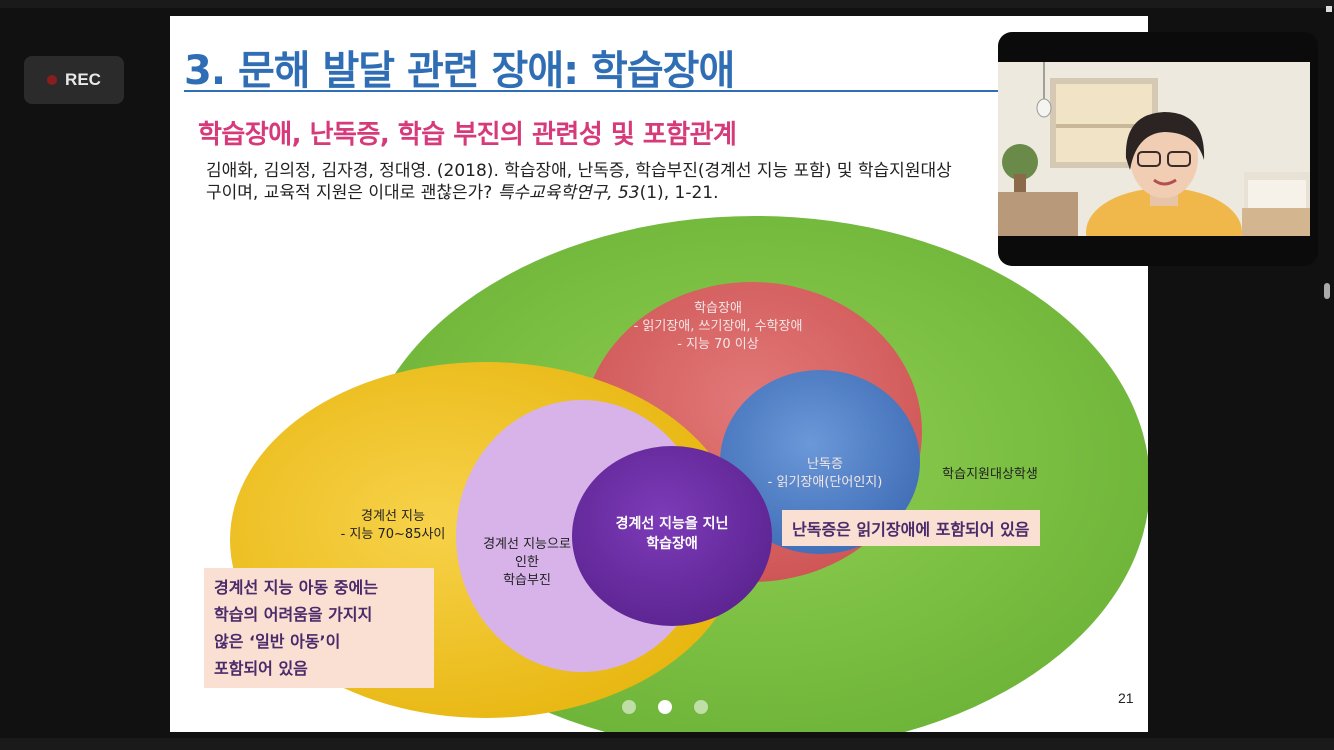 The height and width of the screenshot is (750, 1334). I want to click on bottom-bar, so click(667, 744).